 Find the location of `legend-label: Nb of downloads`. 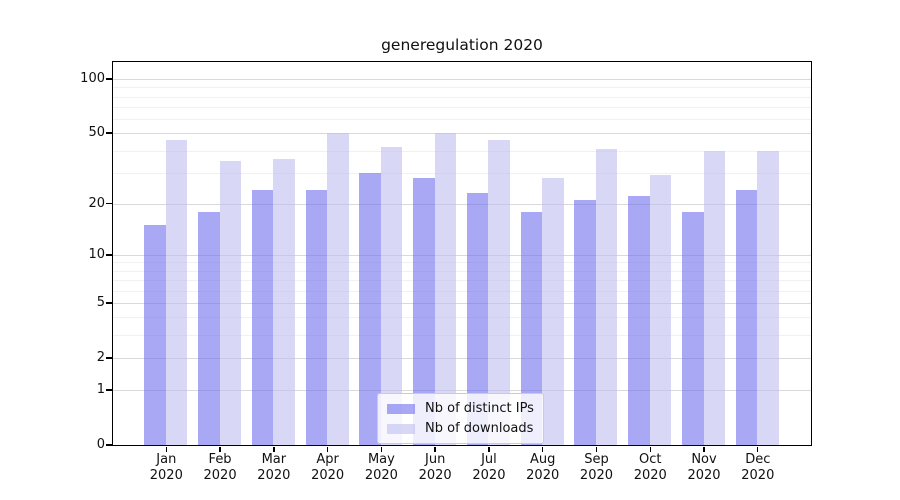

legend-label: Nb of downloads is located at coordinates (479, 428).